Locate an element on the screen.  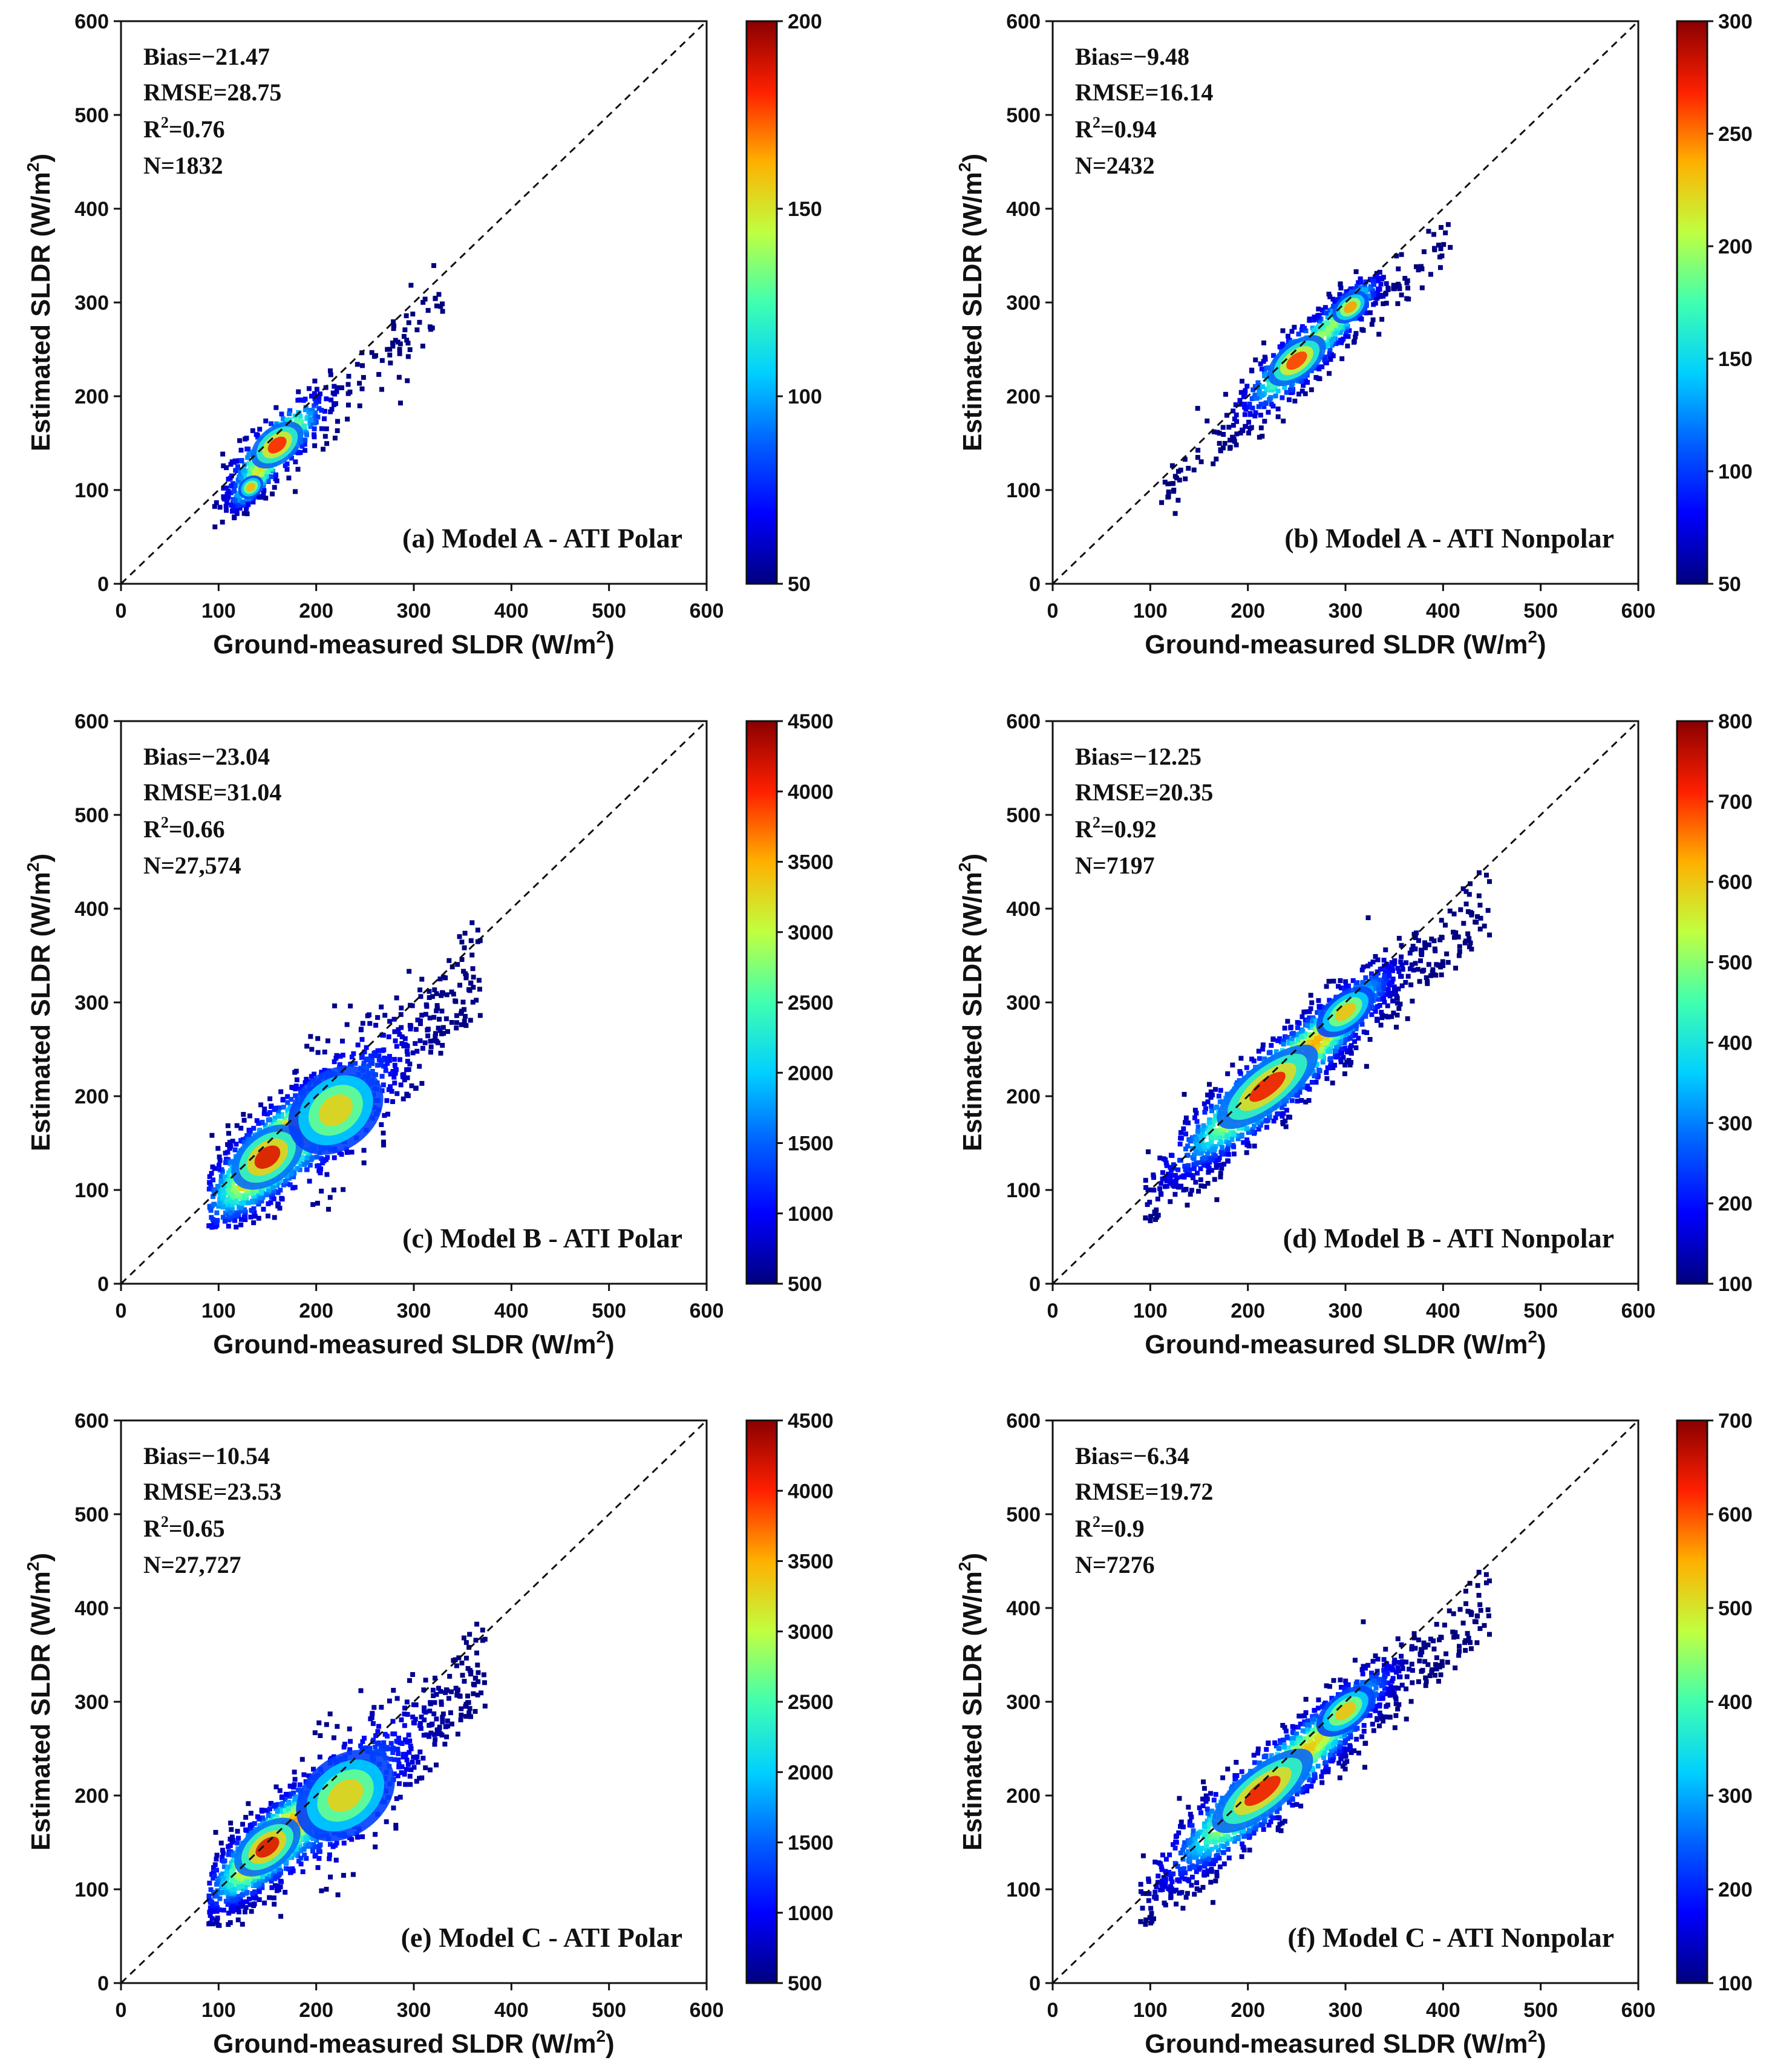
colorbar-tick-label: 1500 is located at coordinates (811, 1143).